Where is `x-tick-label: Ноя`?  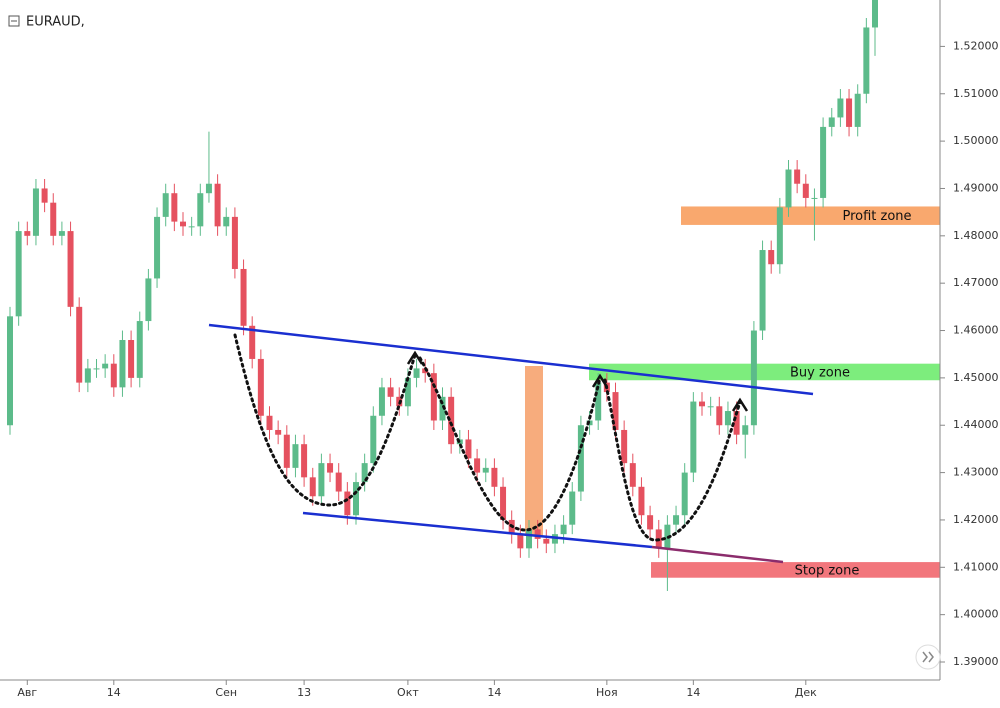 x-tick-label: Ноя is located at coordinates (607, 692).